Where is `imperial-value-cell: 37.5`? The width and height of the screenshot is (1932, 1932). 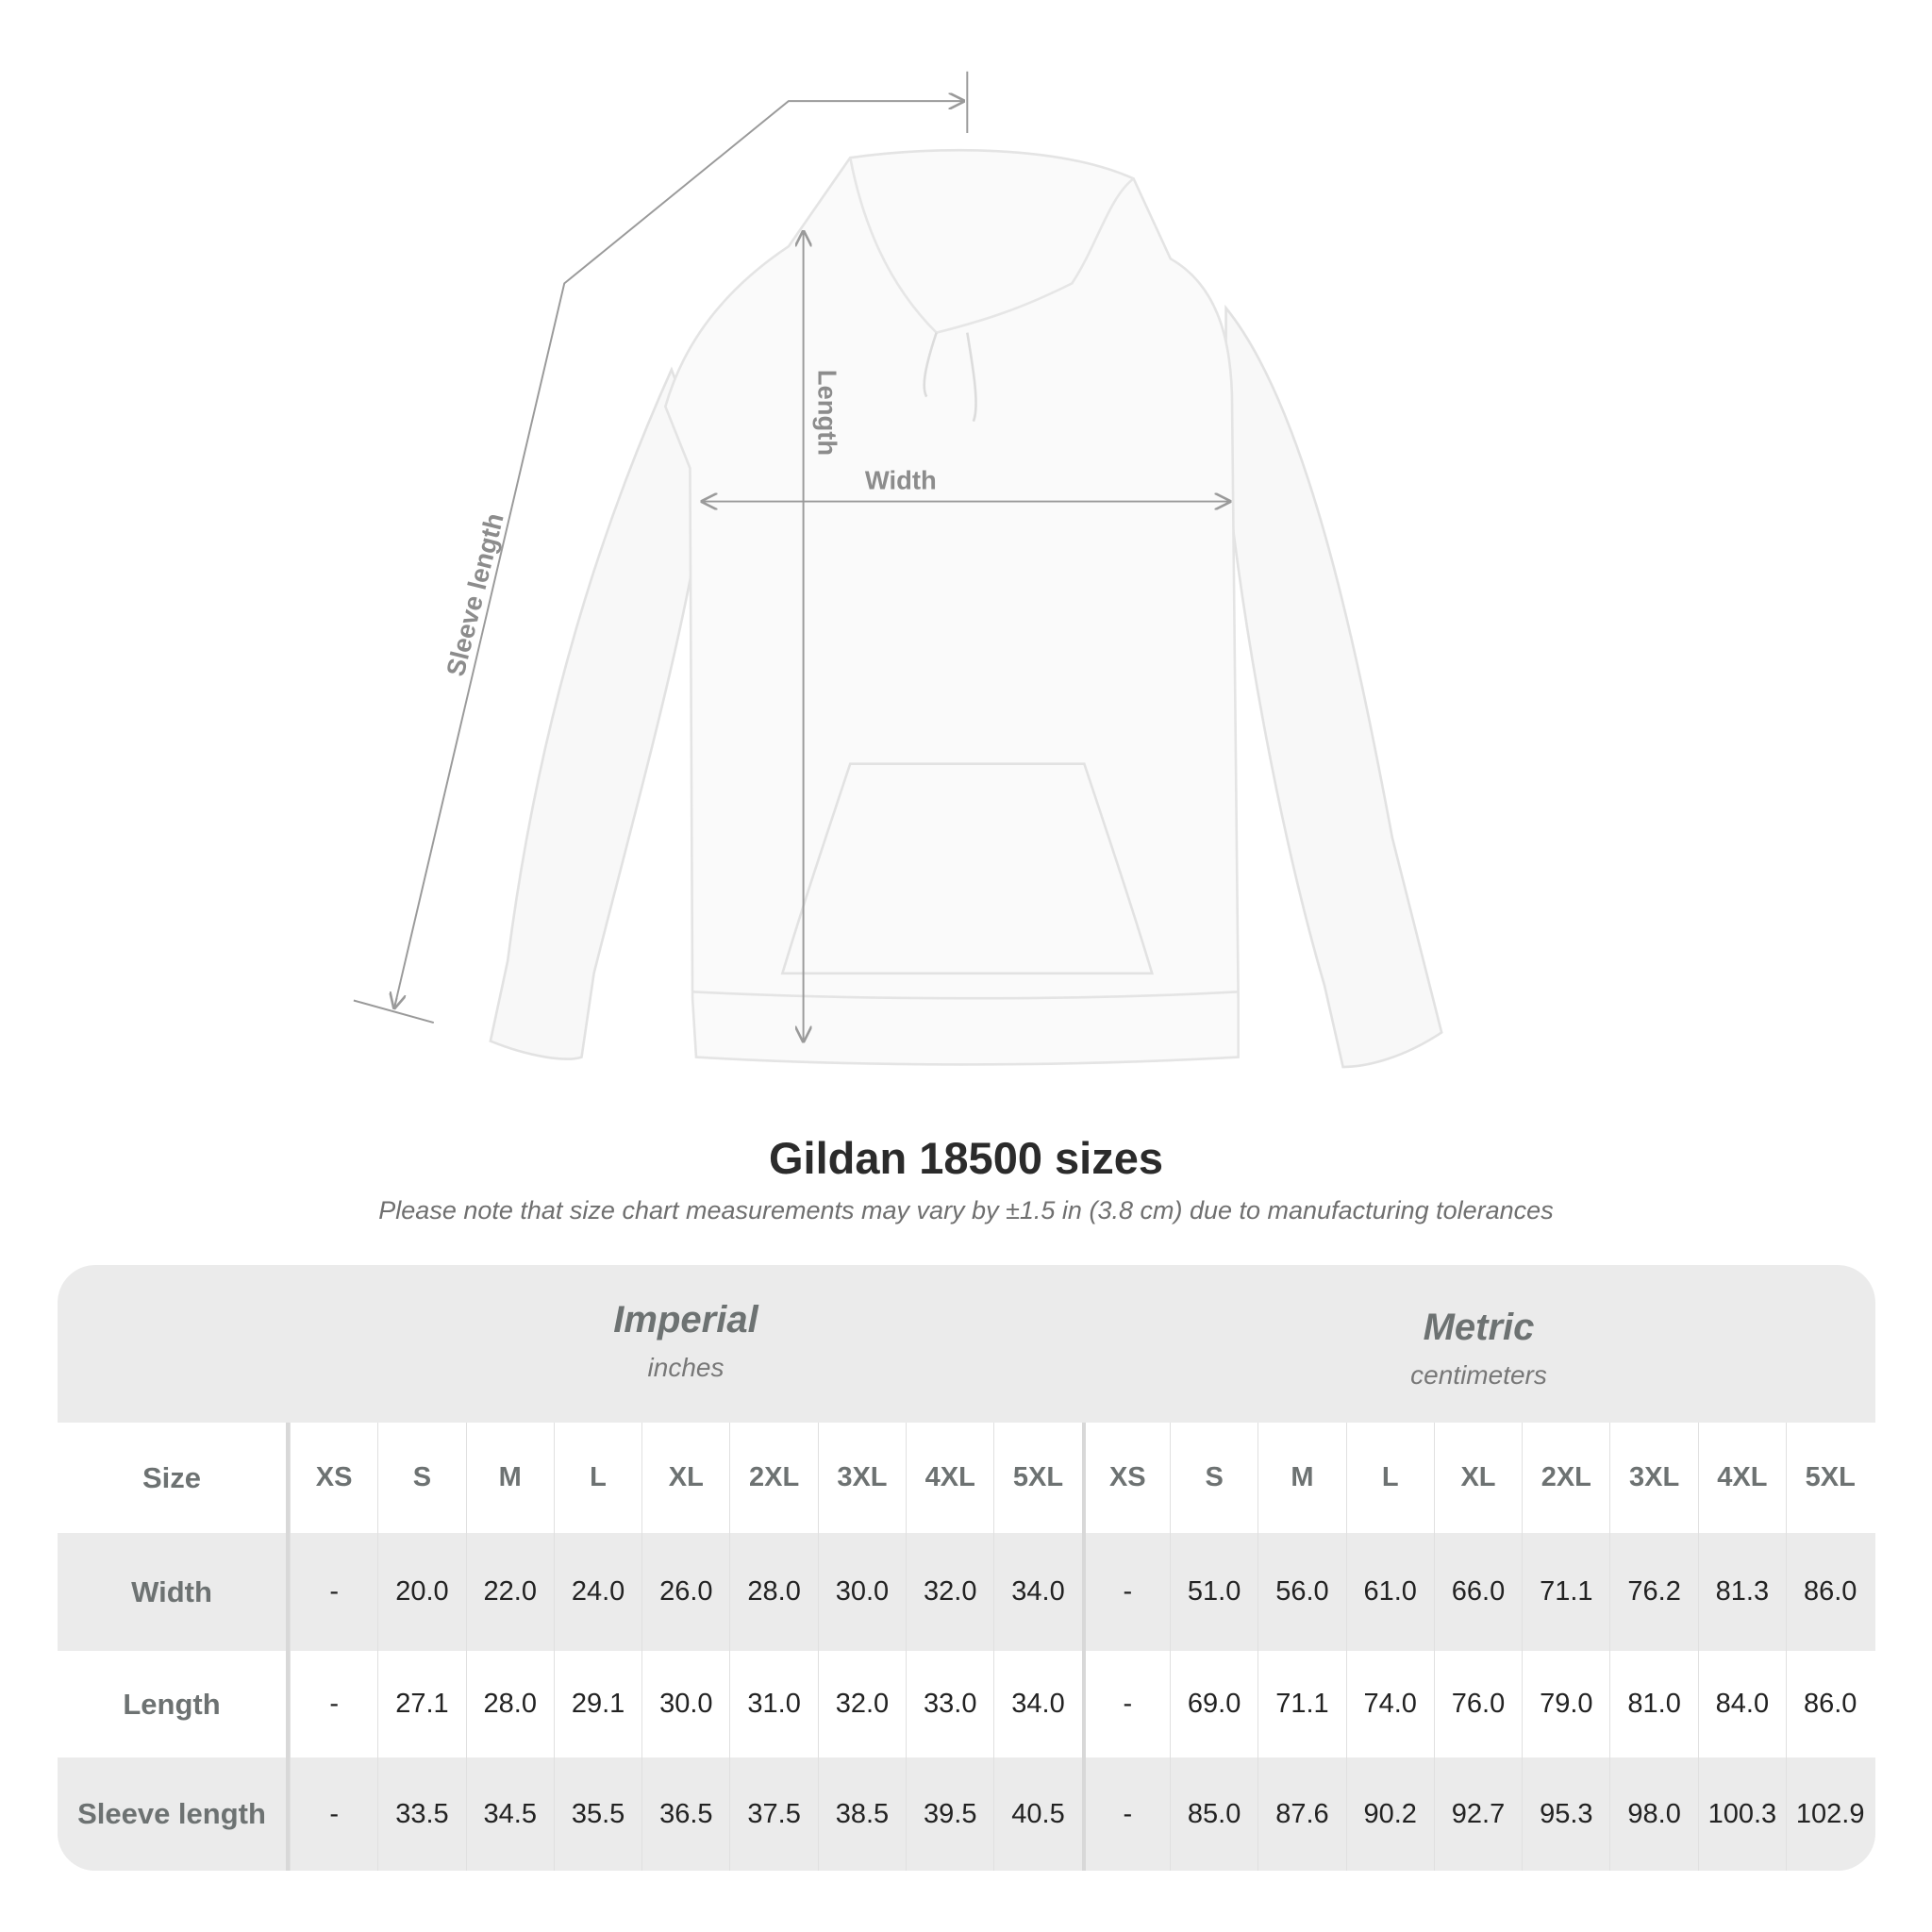 imperial-value-cell: 37.5 is located at coordinates (773, 1814).